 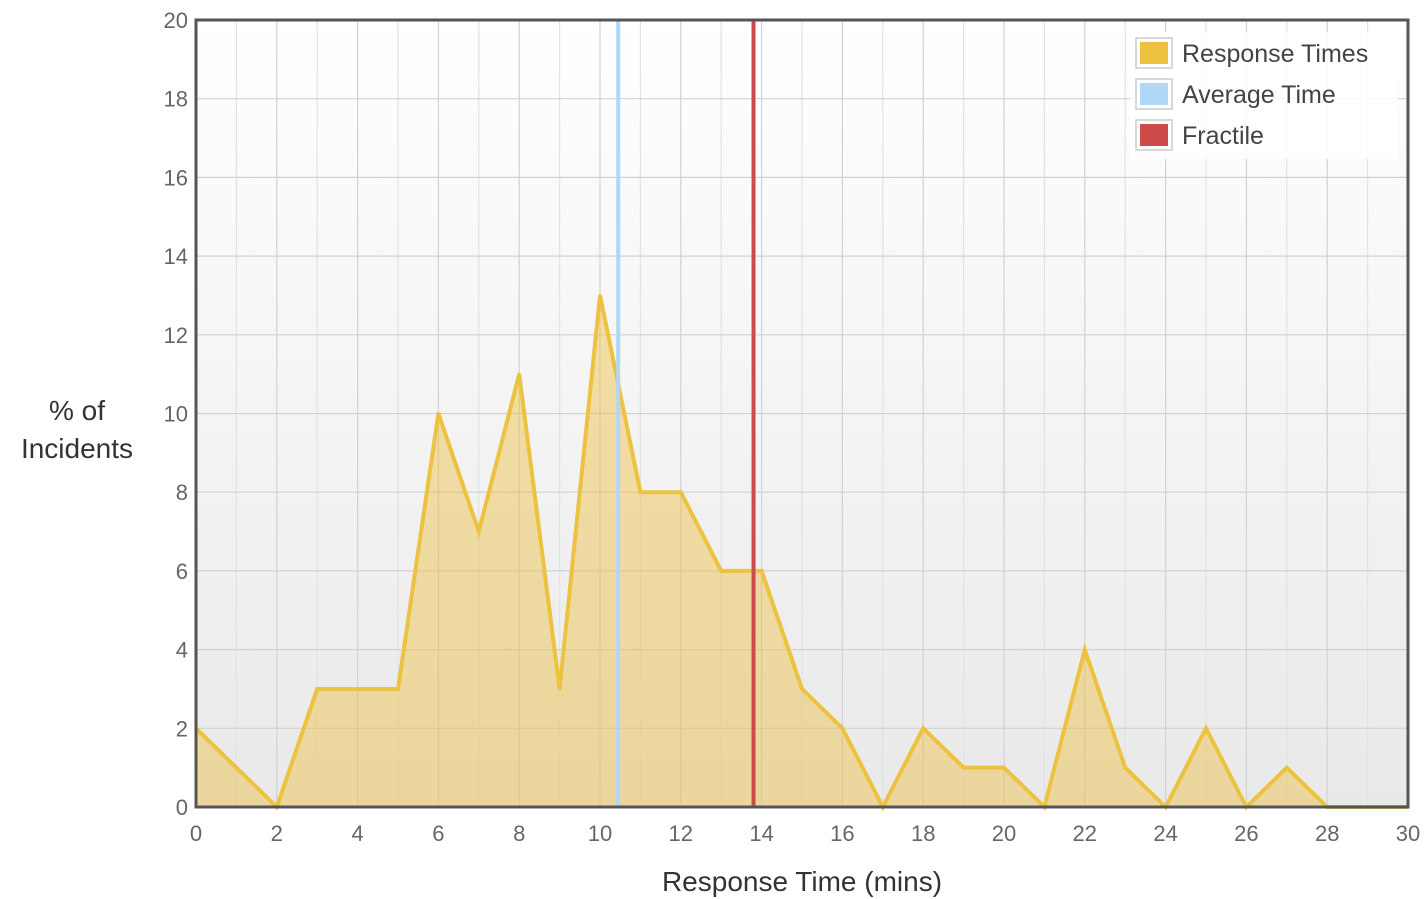 I want to click on y-tick-label: 14, so click(x=176, y=256).